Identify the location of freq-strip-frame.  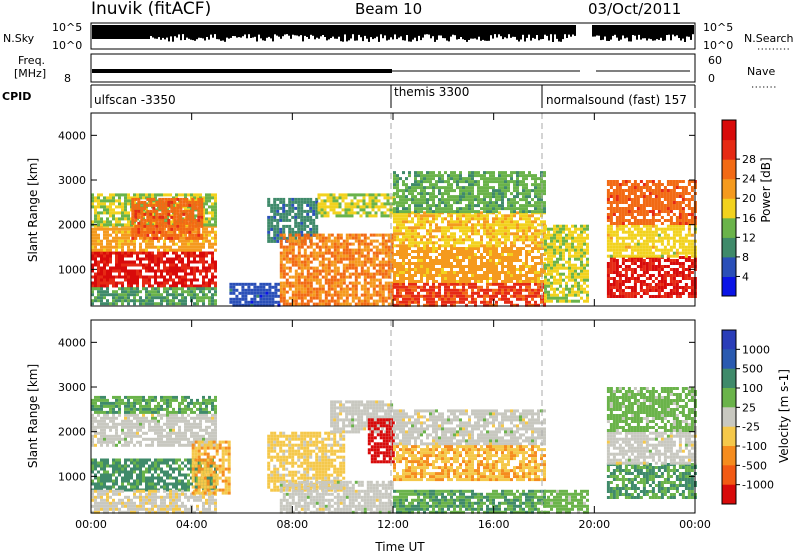
(393, 68).